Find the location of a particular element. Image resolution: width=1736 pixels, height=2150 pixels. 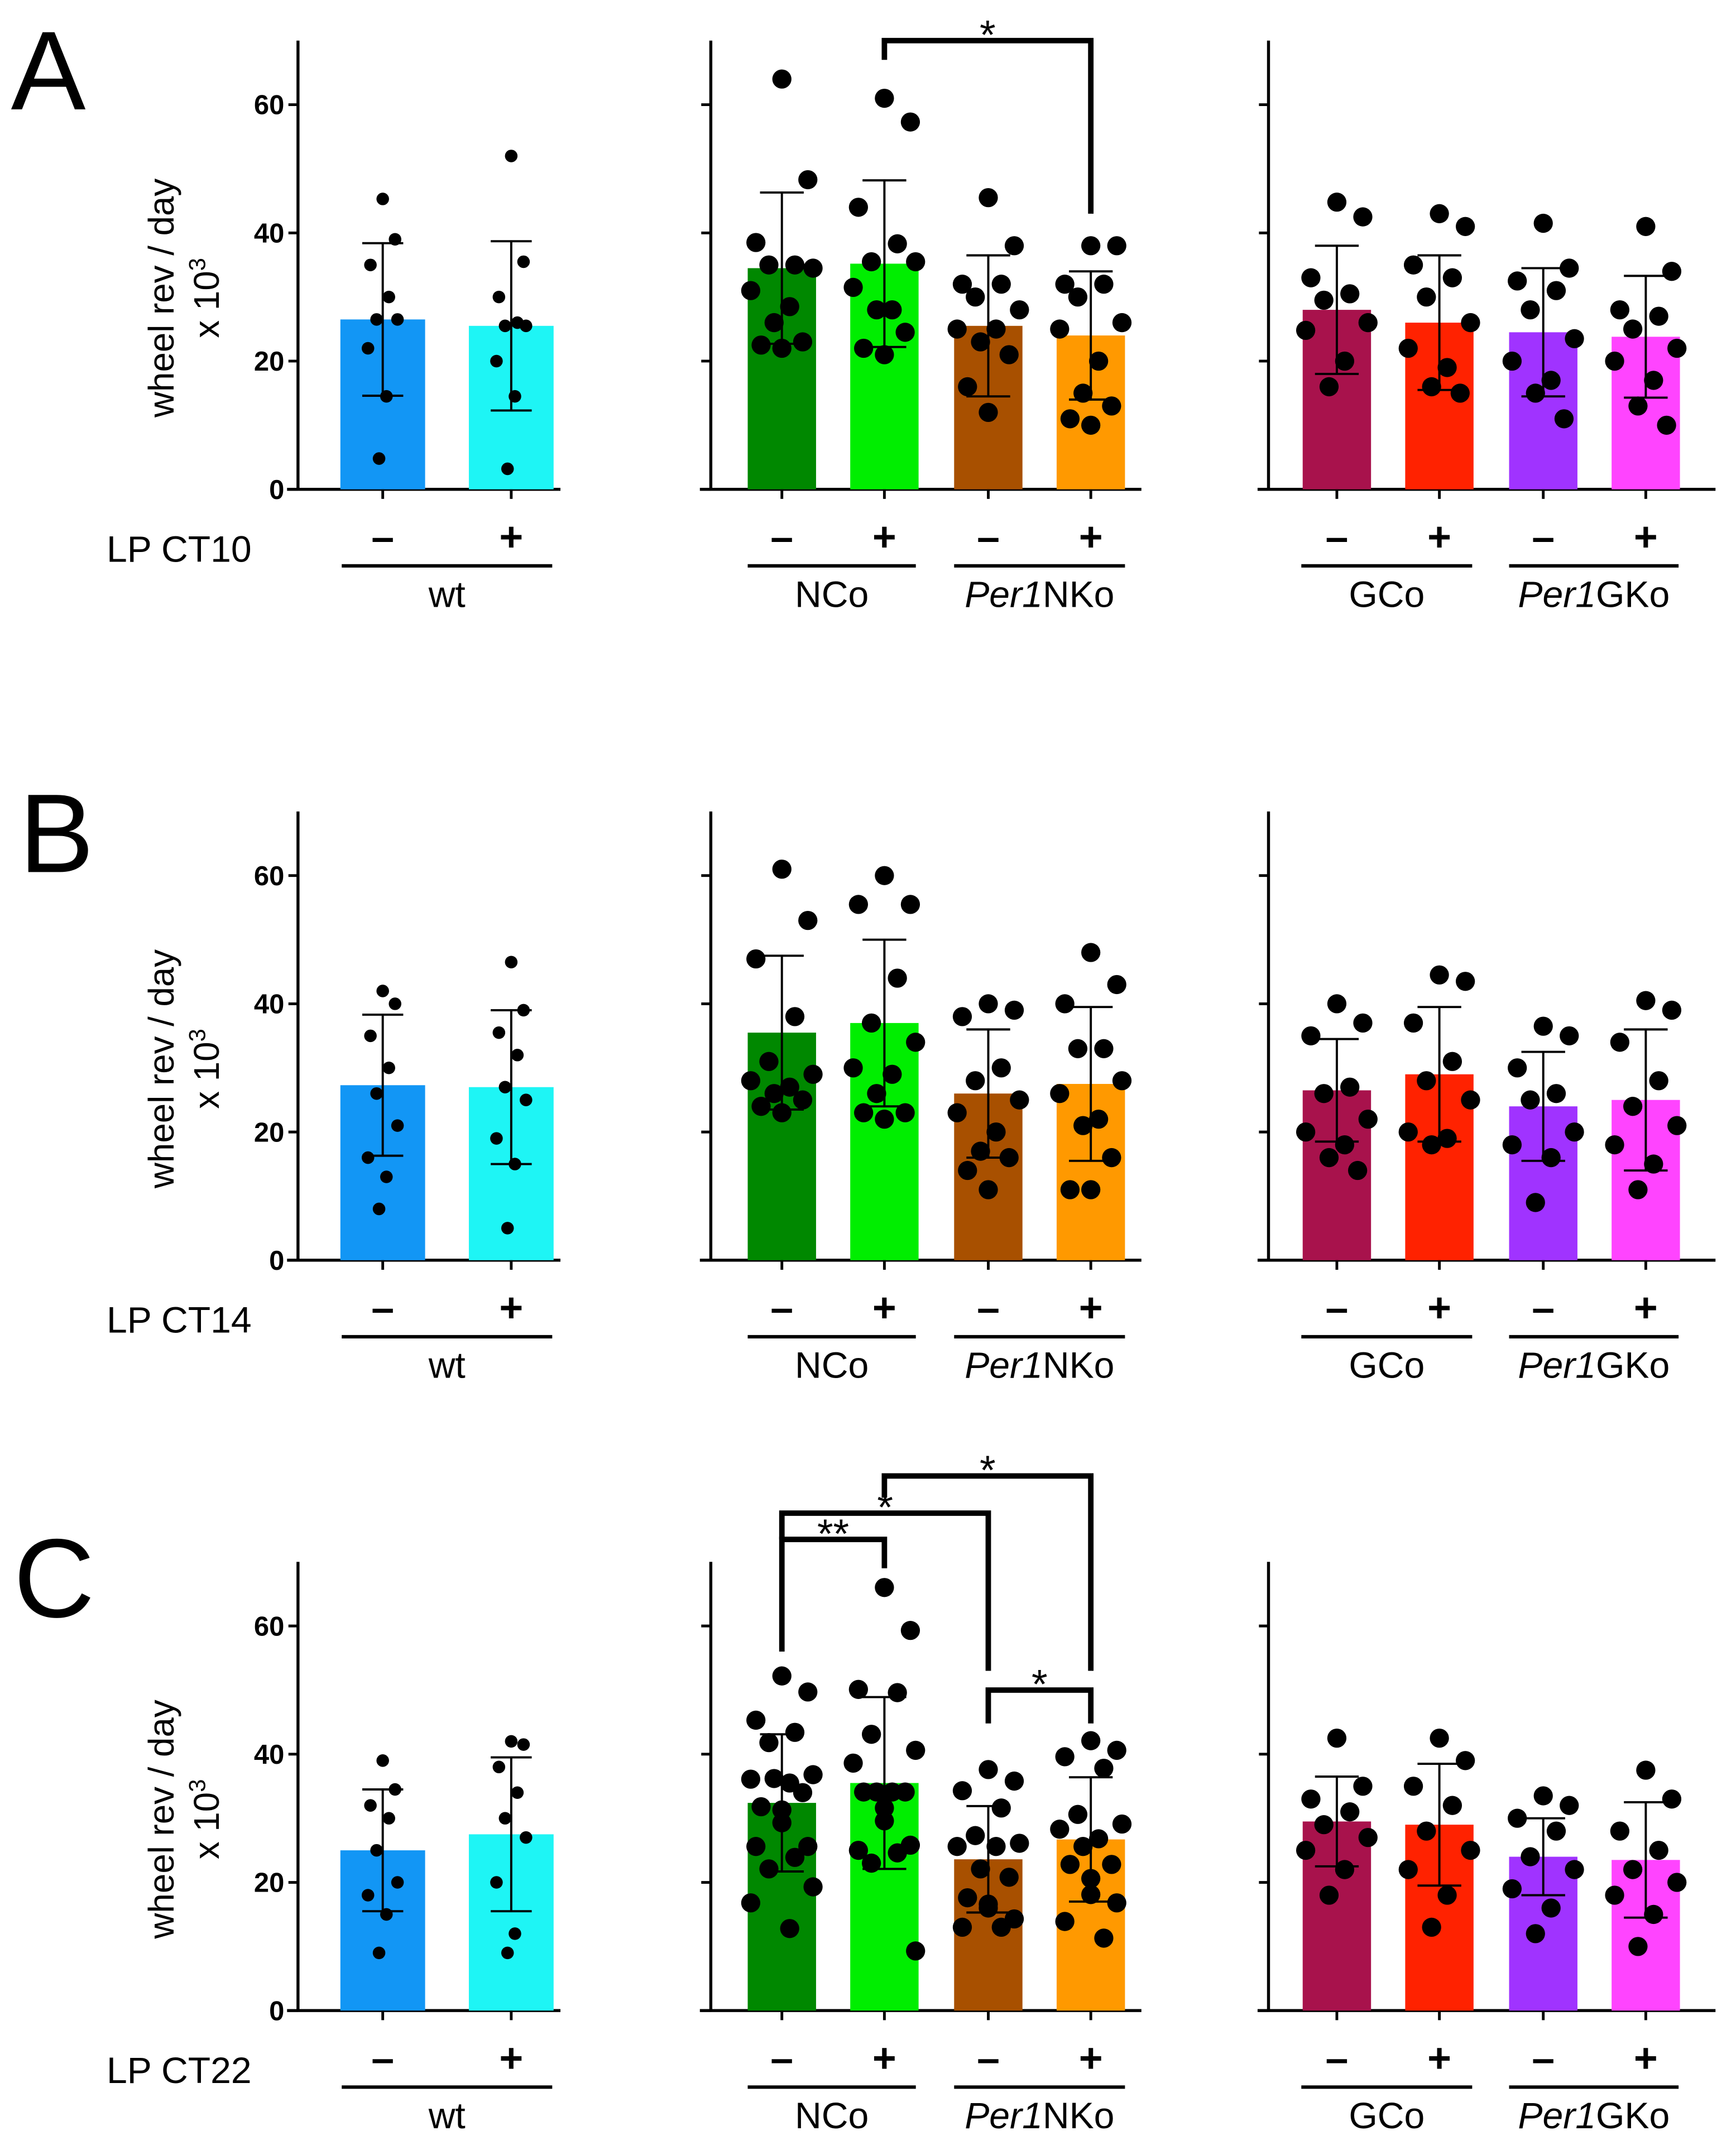

y-tick-label: 60 is located at coordinates (269, 105).